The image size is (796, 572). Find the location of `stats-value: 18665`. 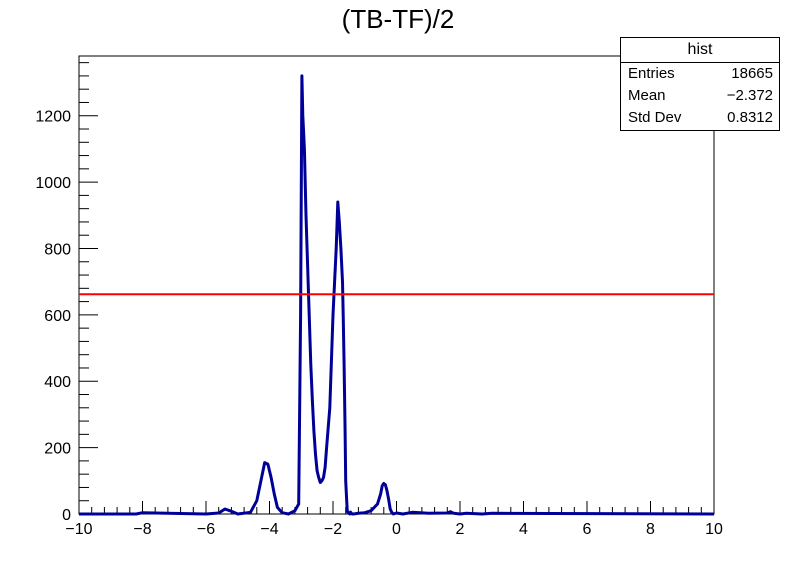

stats-value: 18665 is located at coordinates (752, 73).